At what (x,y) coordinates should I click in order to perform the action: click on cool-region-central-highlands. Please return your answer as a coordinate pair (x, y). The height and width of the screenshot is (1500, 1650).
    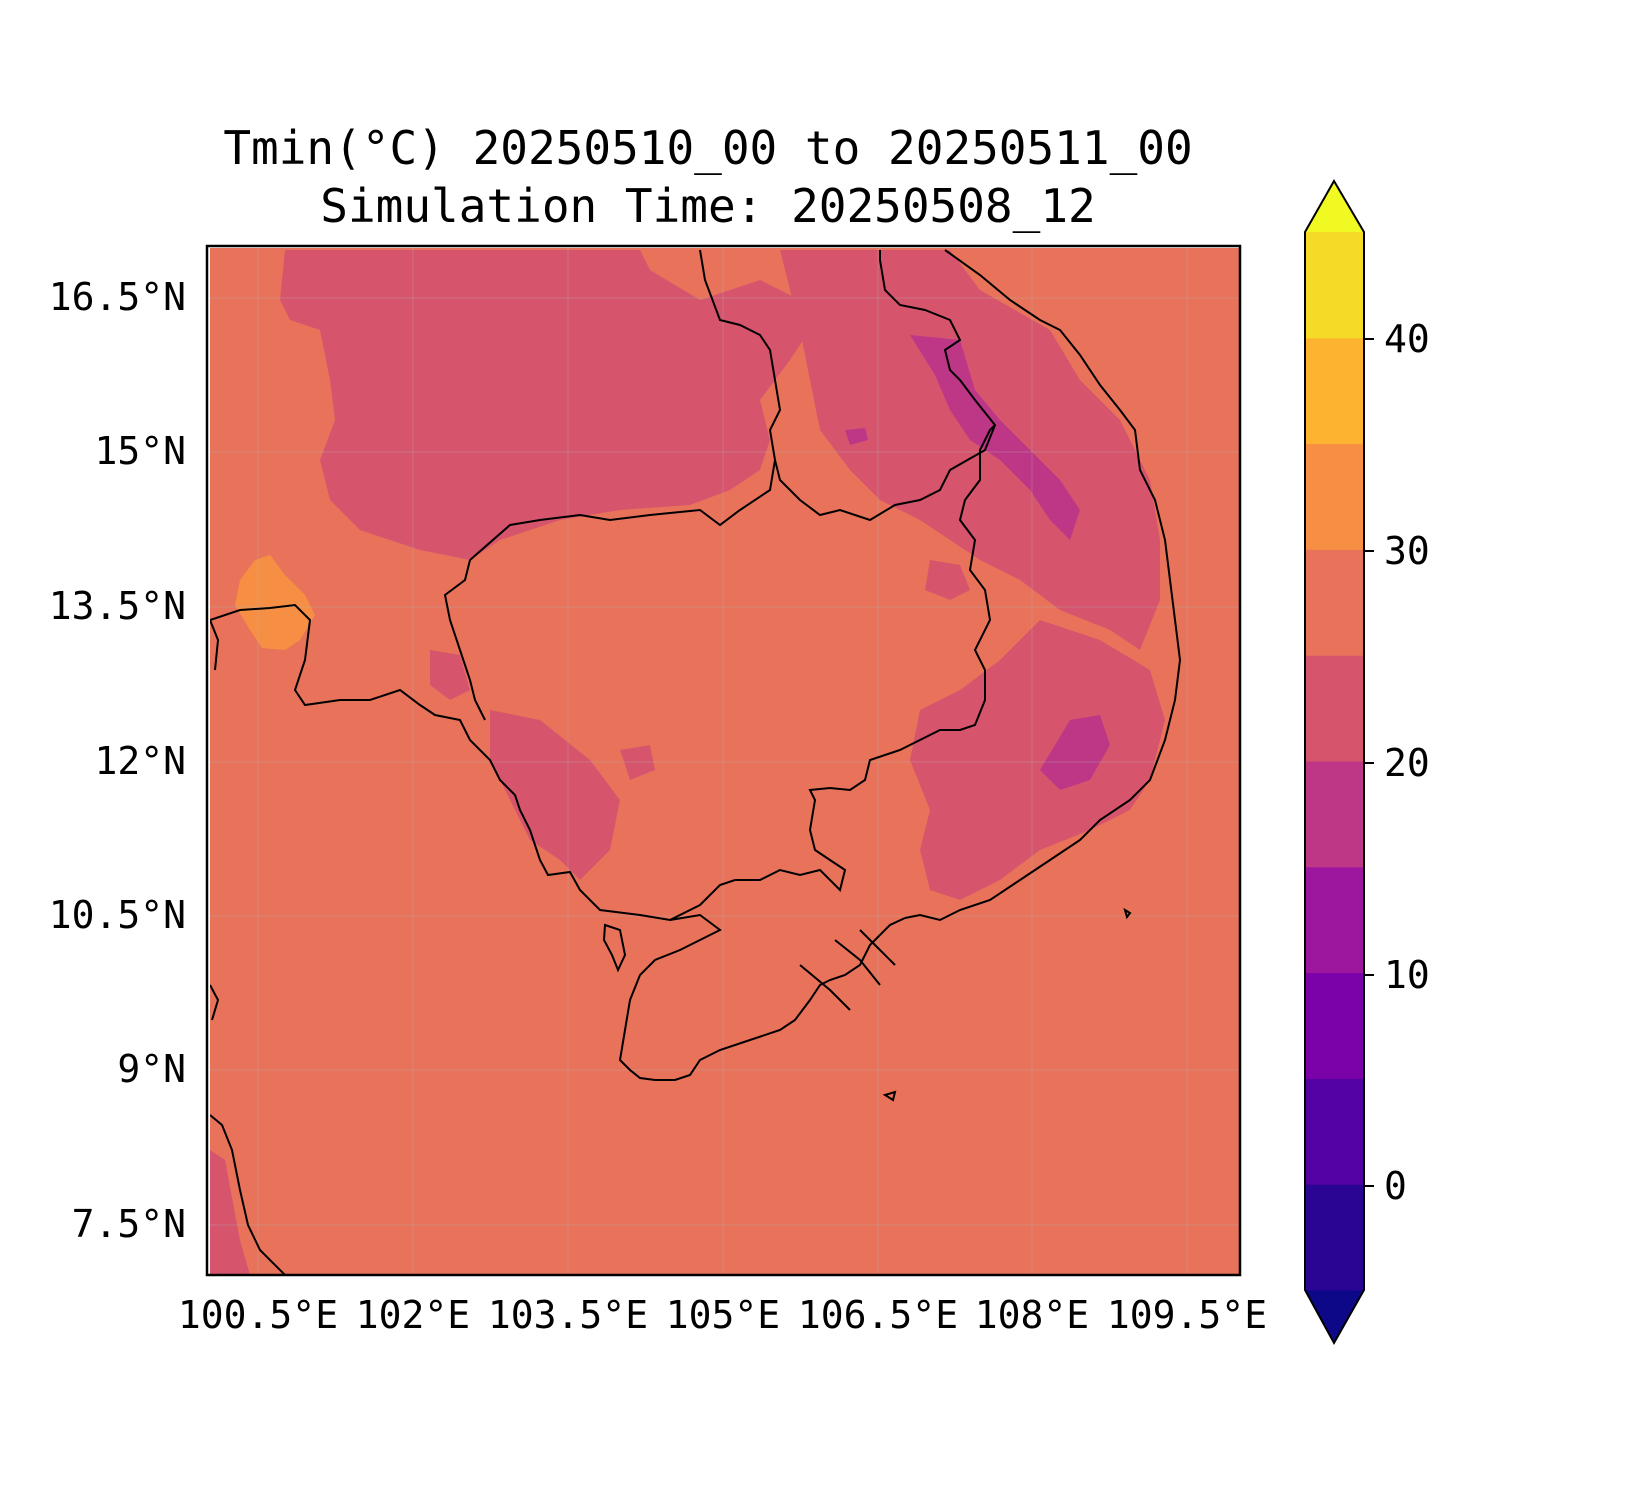
    Looking at the image, I should click on (1037, 760).